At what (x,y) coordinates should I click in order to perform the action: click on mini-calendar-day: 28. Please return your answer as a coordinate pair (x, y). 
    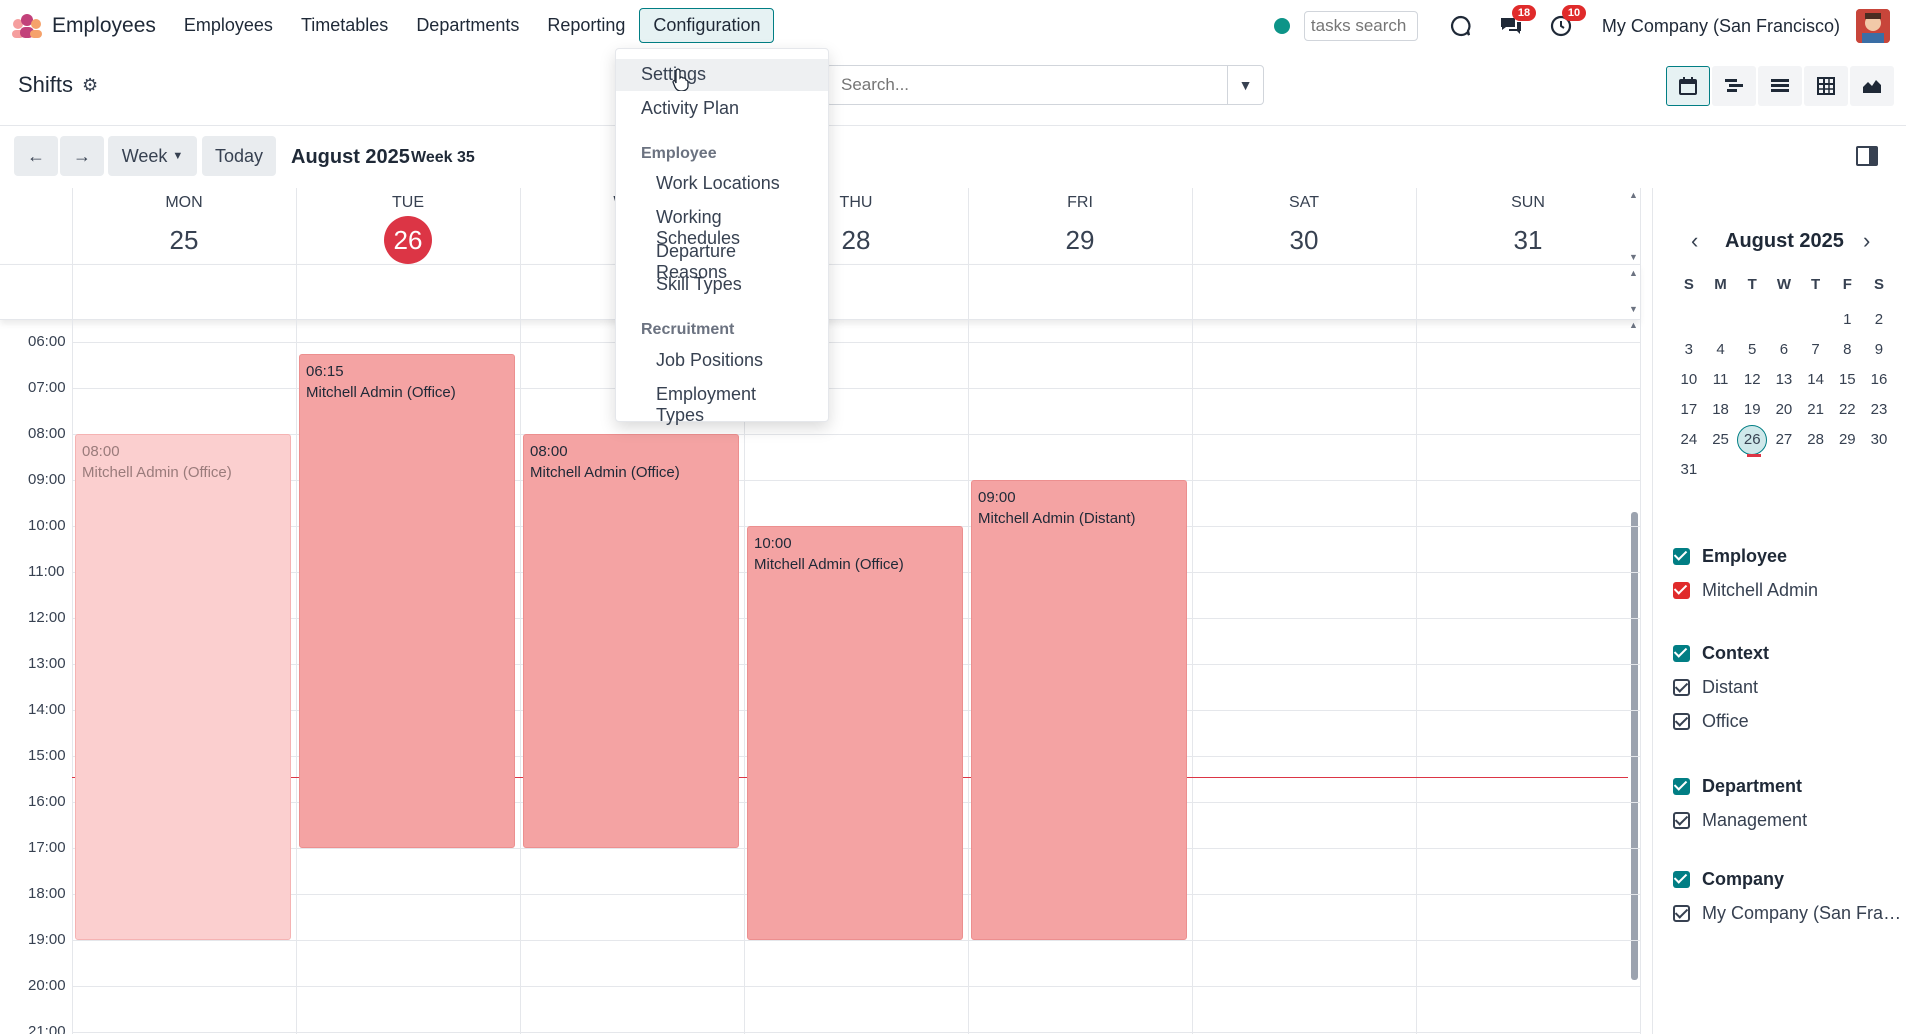
    Looking at the image, I should click on (1815, 439).